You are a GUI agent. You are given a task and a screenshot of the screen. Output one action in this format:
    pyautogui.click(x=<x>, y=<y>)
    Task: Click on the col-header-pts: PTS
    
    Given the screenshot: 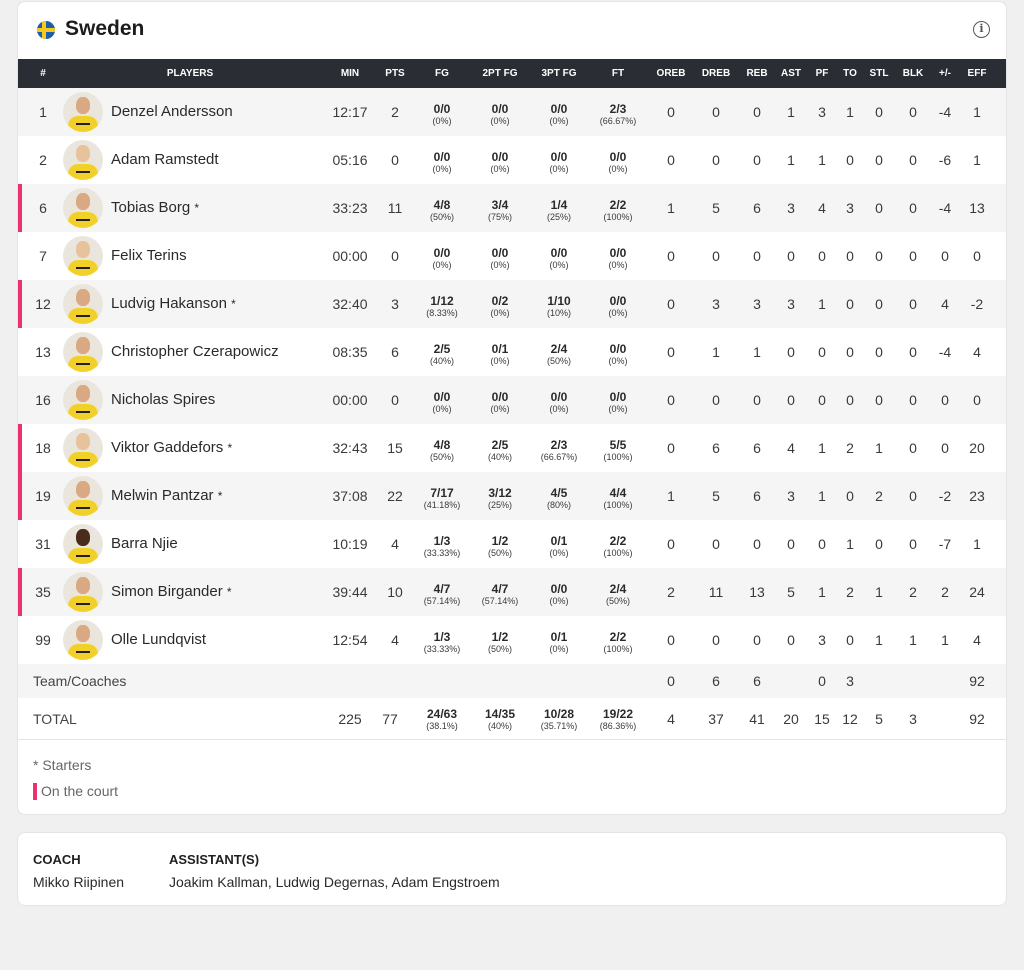 What is the action you would take?
    pyautogui.click(x=395, y=73)
    